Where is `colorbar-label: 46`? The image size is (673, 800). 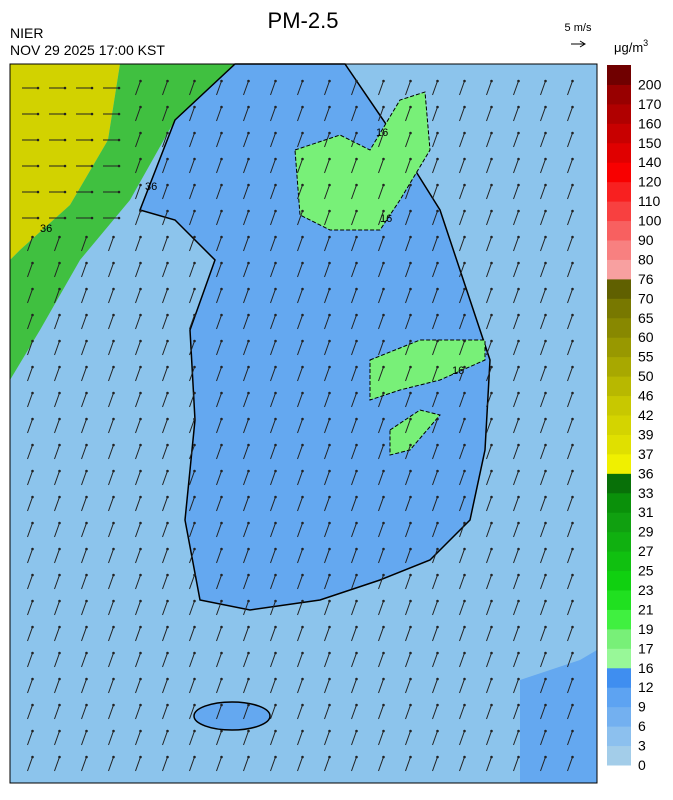 colorbar-label: 46 is located at coordinates (646, 396).